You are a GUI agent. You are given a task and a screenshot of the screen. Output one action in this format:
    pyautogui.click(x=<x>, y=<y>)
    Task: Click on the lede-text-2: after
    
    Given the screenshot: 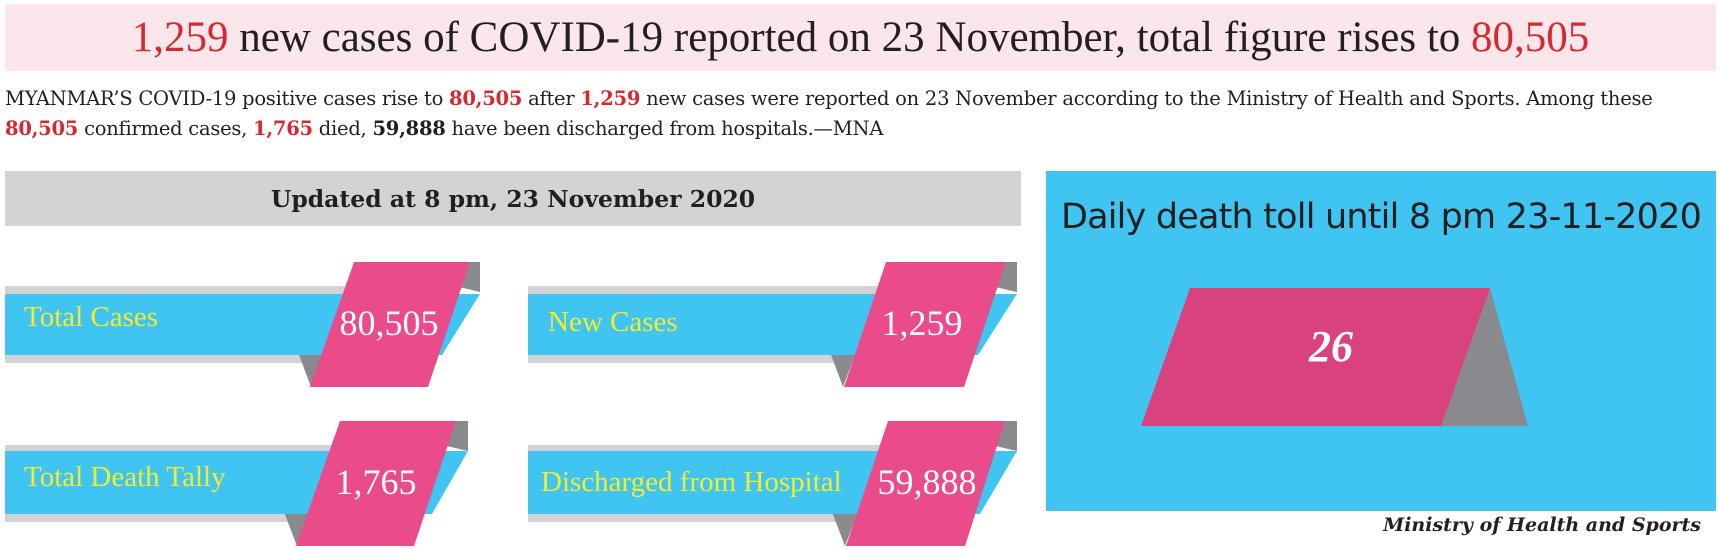 What is the action you would take?
    pyautogui.click(x=551, y=98)
    